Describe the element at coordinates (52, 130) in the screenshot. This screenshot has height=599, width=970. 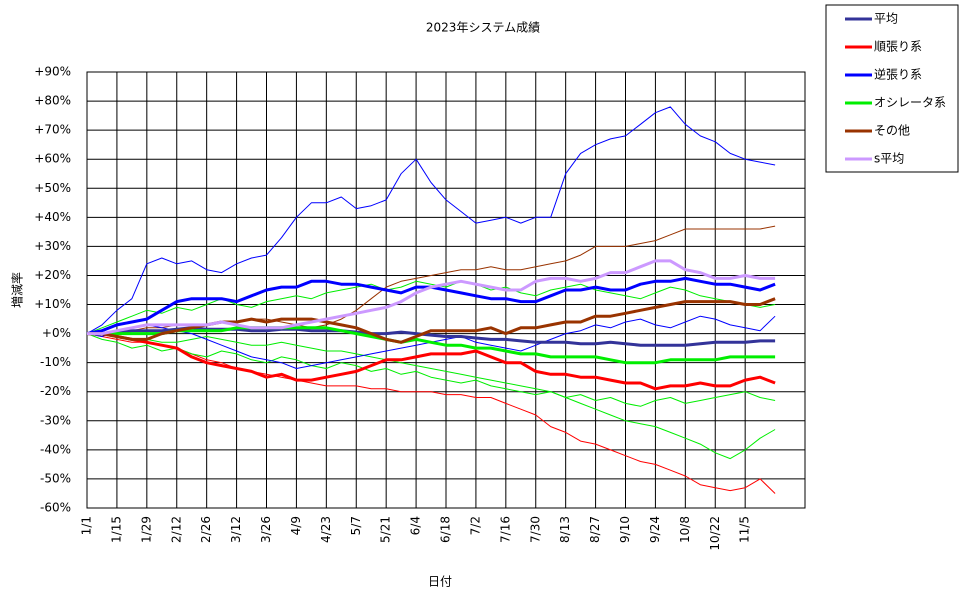
I see `y-tick-label: +70%` at that location.